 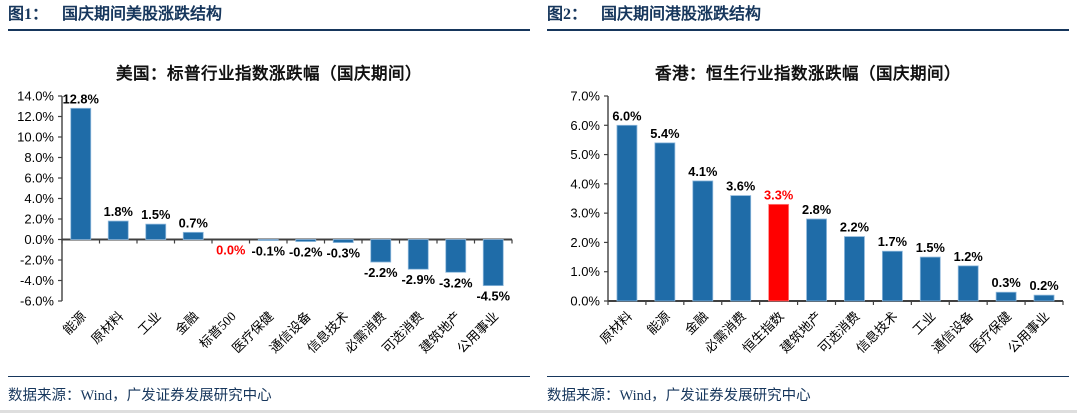 What do you see at coordinates (779, 194) in the screenshot?
I see `svg-text: 3.3%` at bounding box center [779, 194].